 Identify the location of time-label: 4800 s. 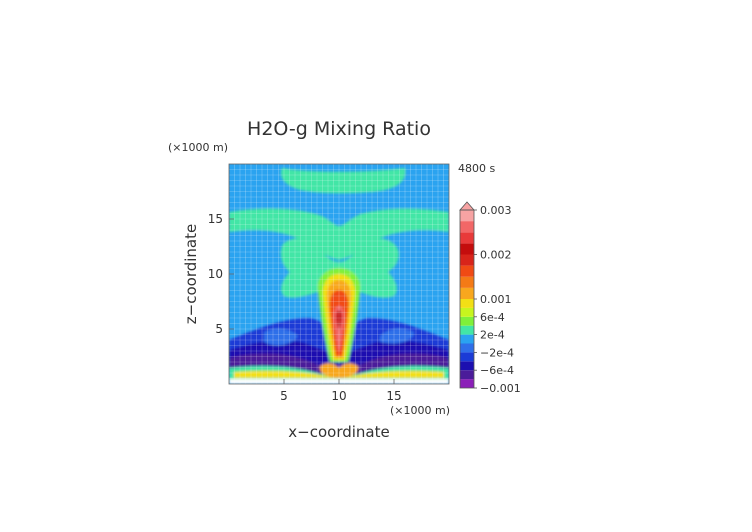
(476, 168).